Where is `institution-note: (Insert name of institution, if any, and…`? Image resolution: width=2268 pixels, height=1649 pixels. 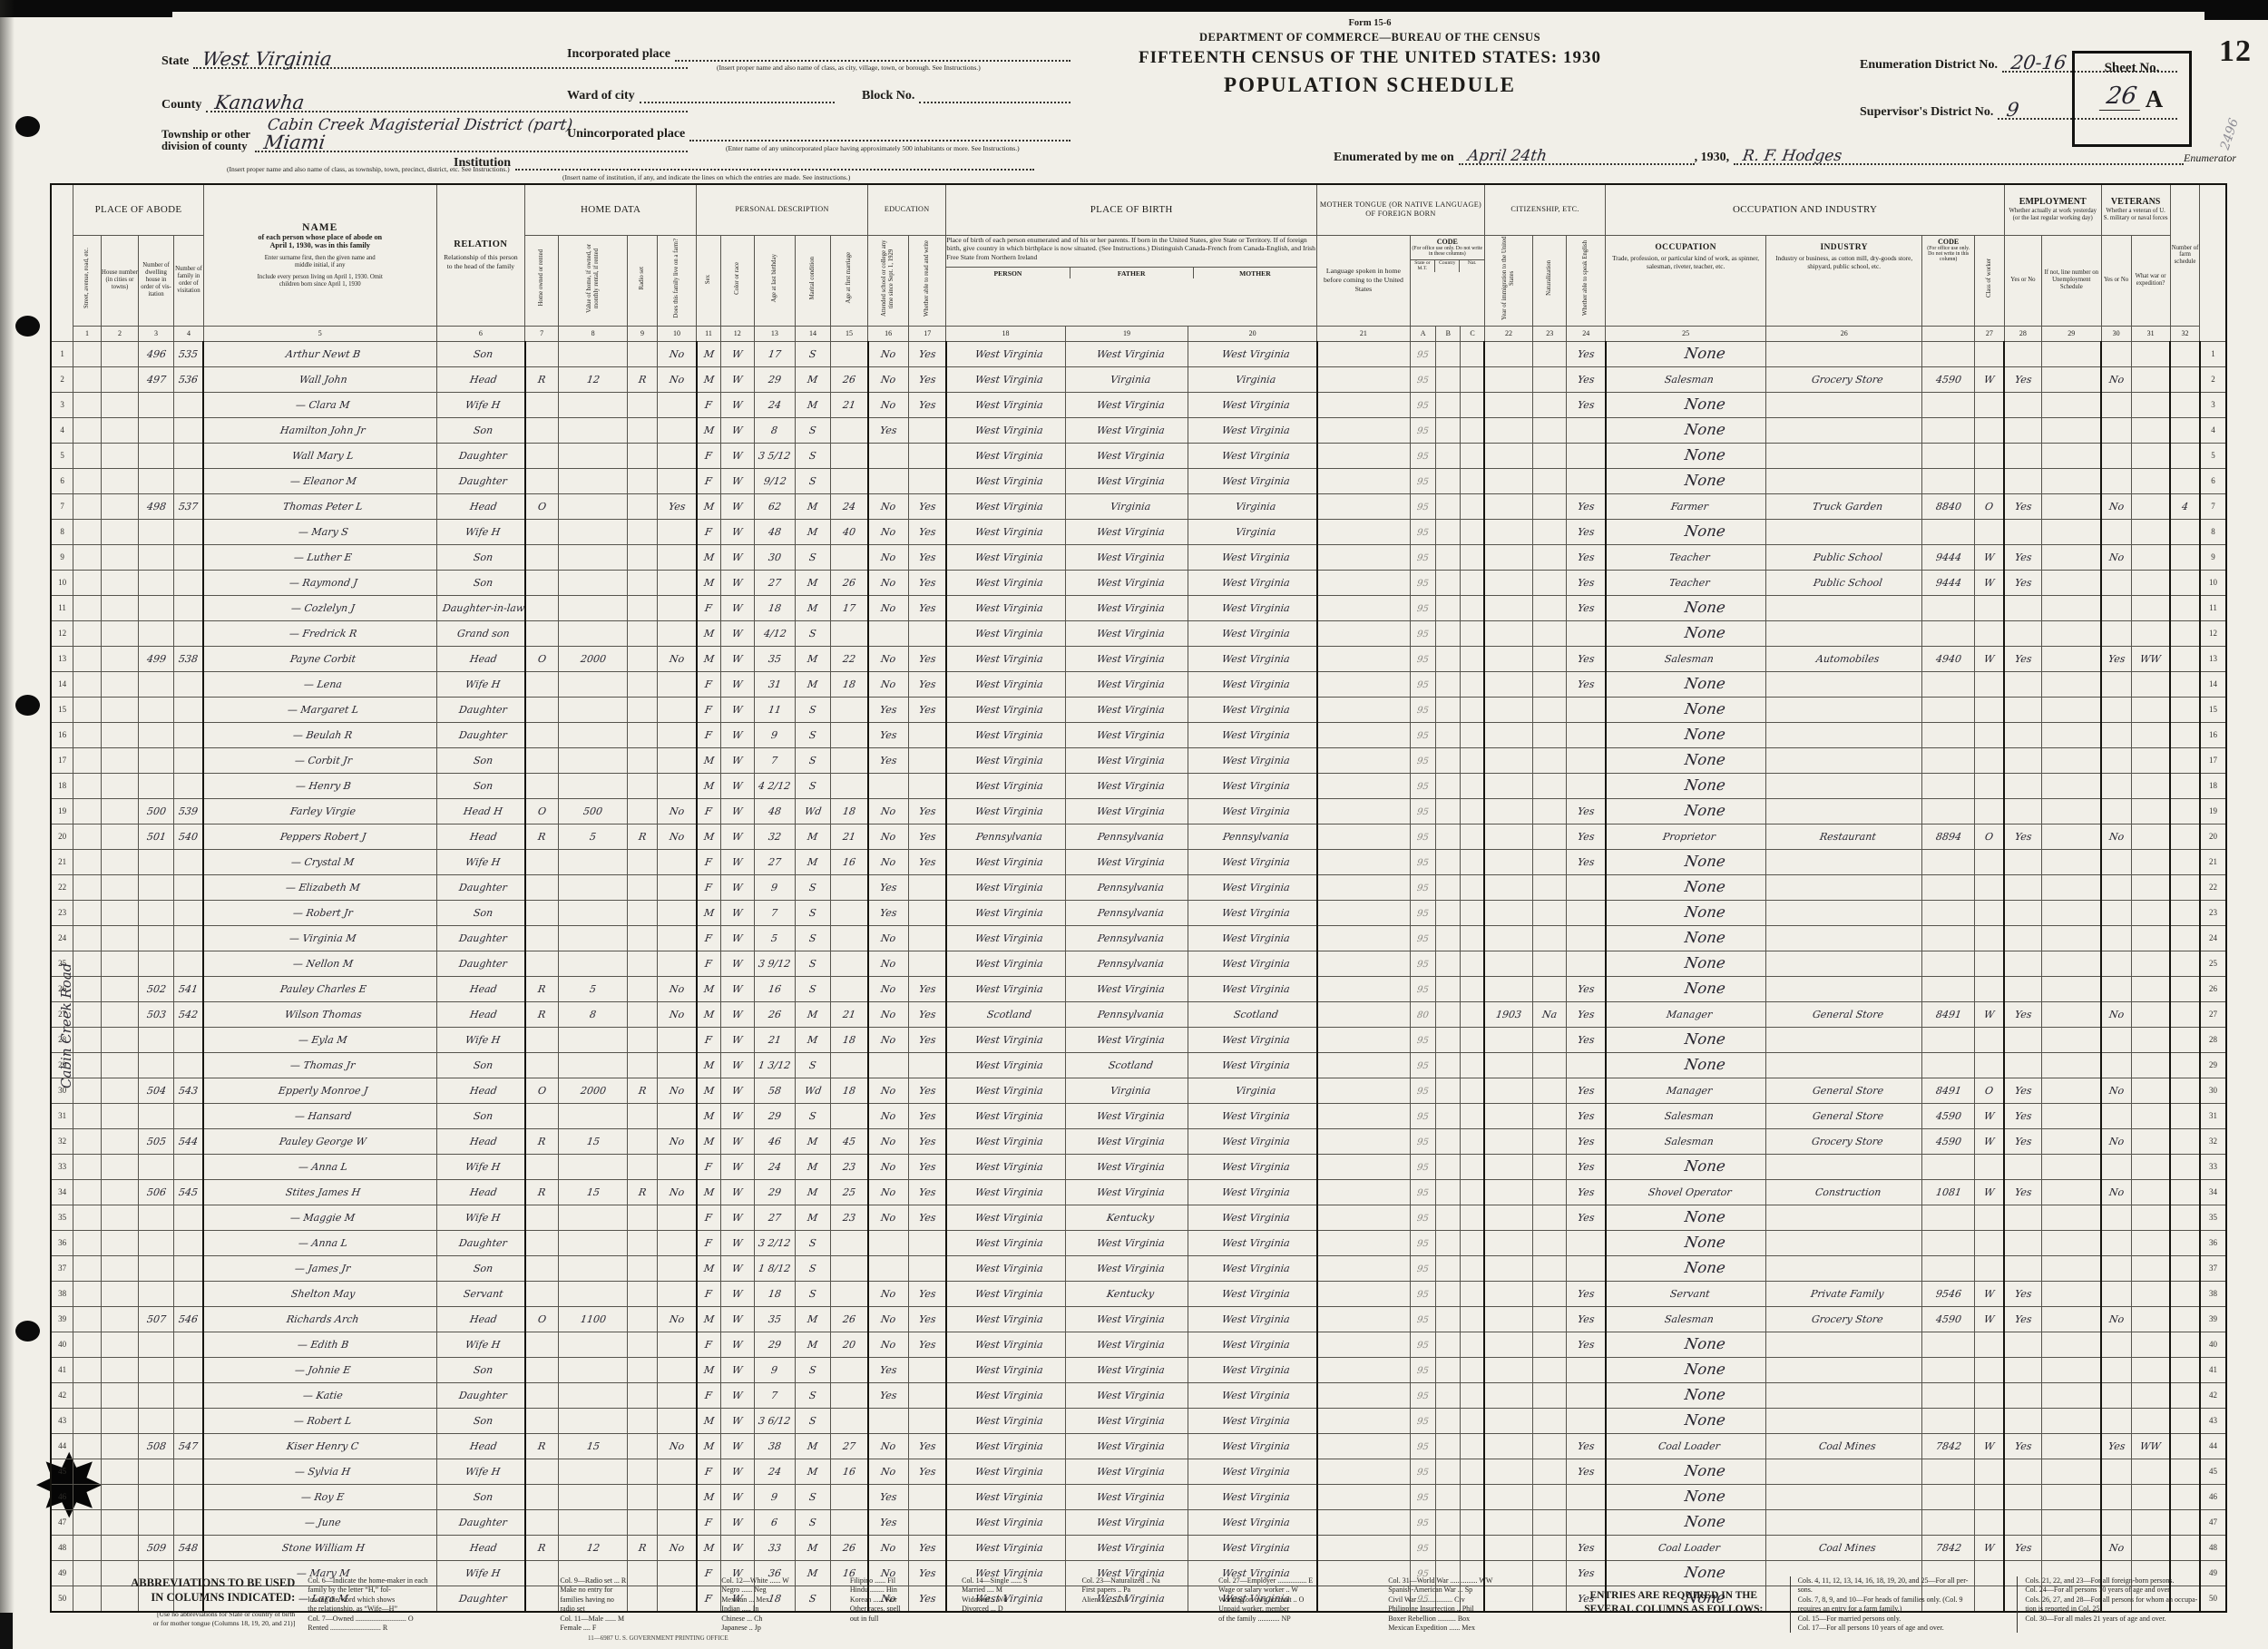 institution-note: (Insert name of institution, if any, and… is located at coordinates (706, 177).